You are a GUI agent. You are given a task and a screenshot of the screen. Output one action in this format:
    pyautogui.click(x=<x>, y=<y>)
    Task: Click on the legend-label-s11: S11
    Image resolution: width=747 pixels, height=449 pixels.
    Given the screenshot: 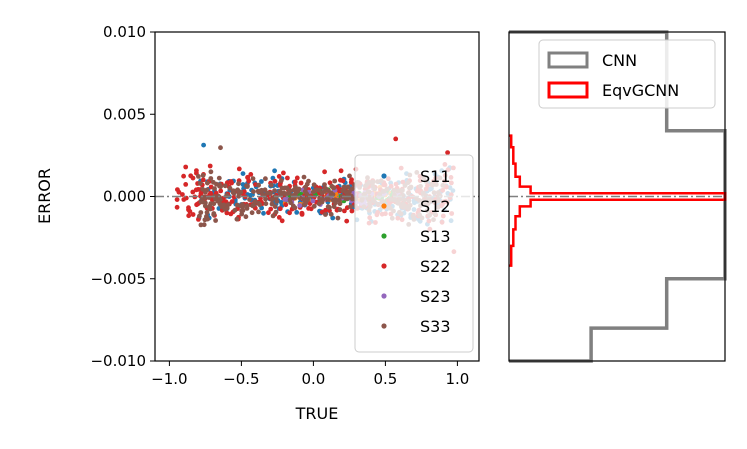 What is the action you would take?
    pyautogui.click(x=435, y=176)
    